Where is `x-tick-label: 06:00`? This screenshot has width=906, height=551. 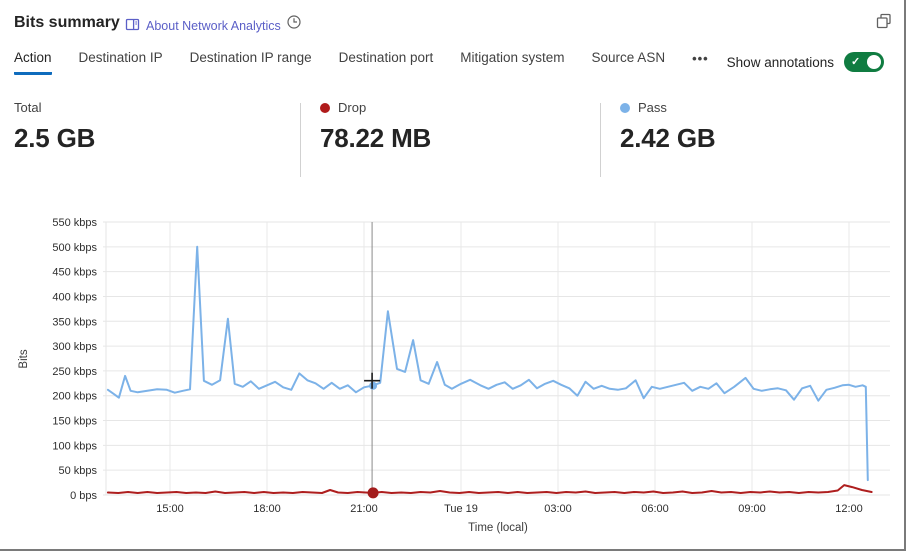
x-tick-label: 06:00 is located at coordinates (655, 509).